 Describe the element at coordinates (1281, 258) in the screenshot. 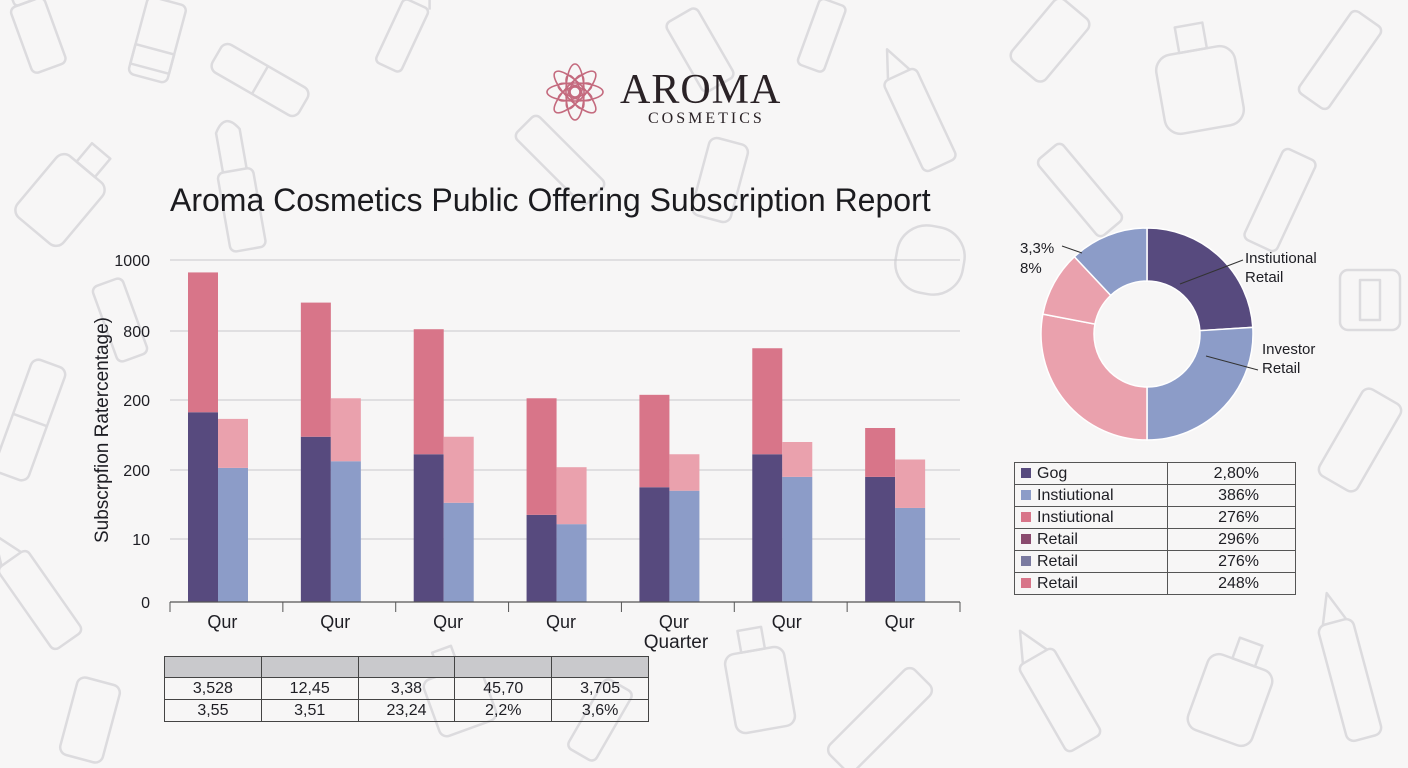

I see `donut-label-institutional: Instiutional` at that location.